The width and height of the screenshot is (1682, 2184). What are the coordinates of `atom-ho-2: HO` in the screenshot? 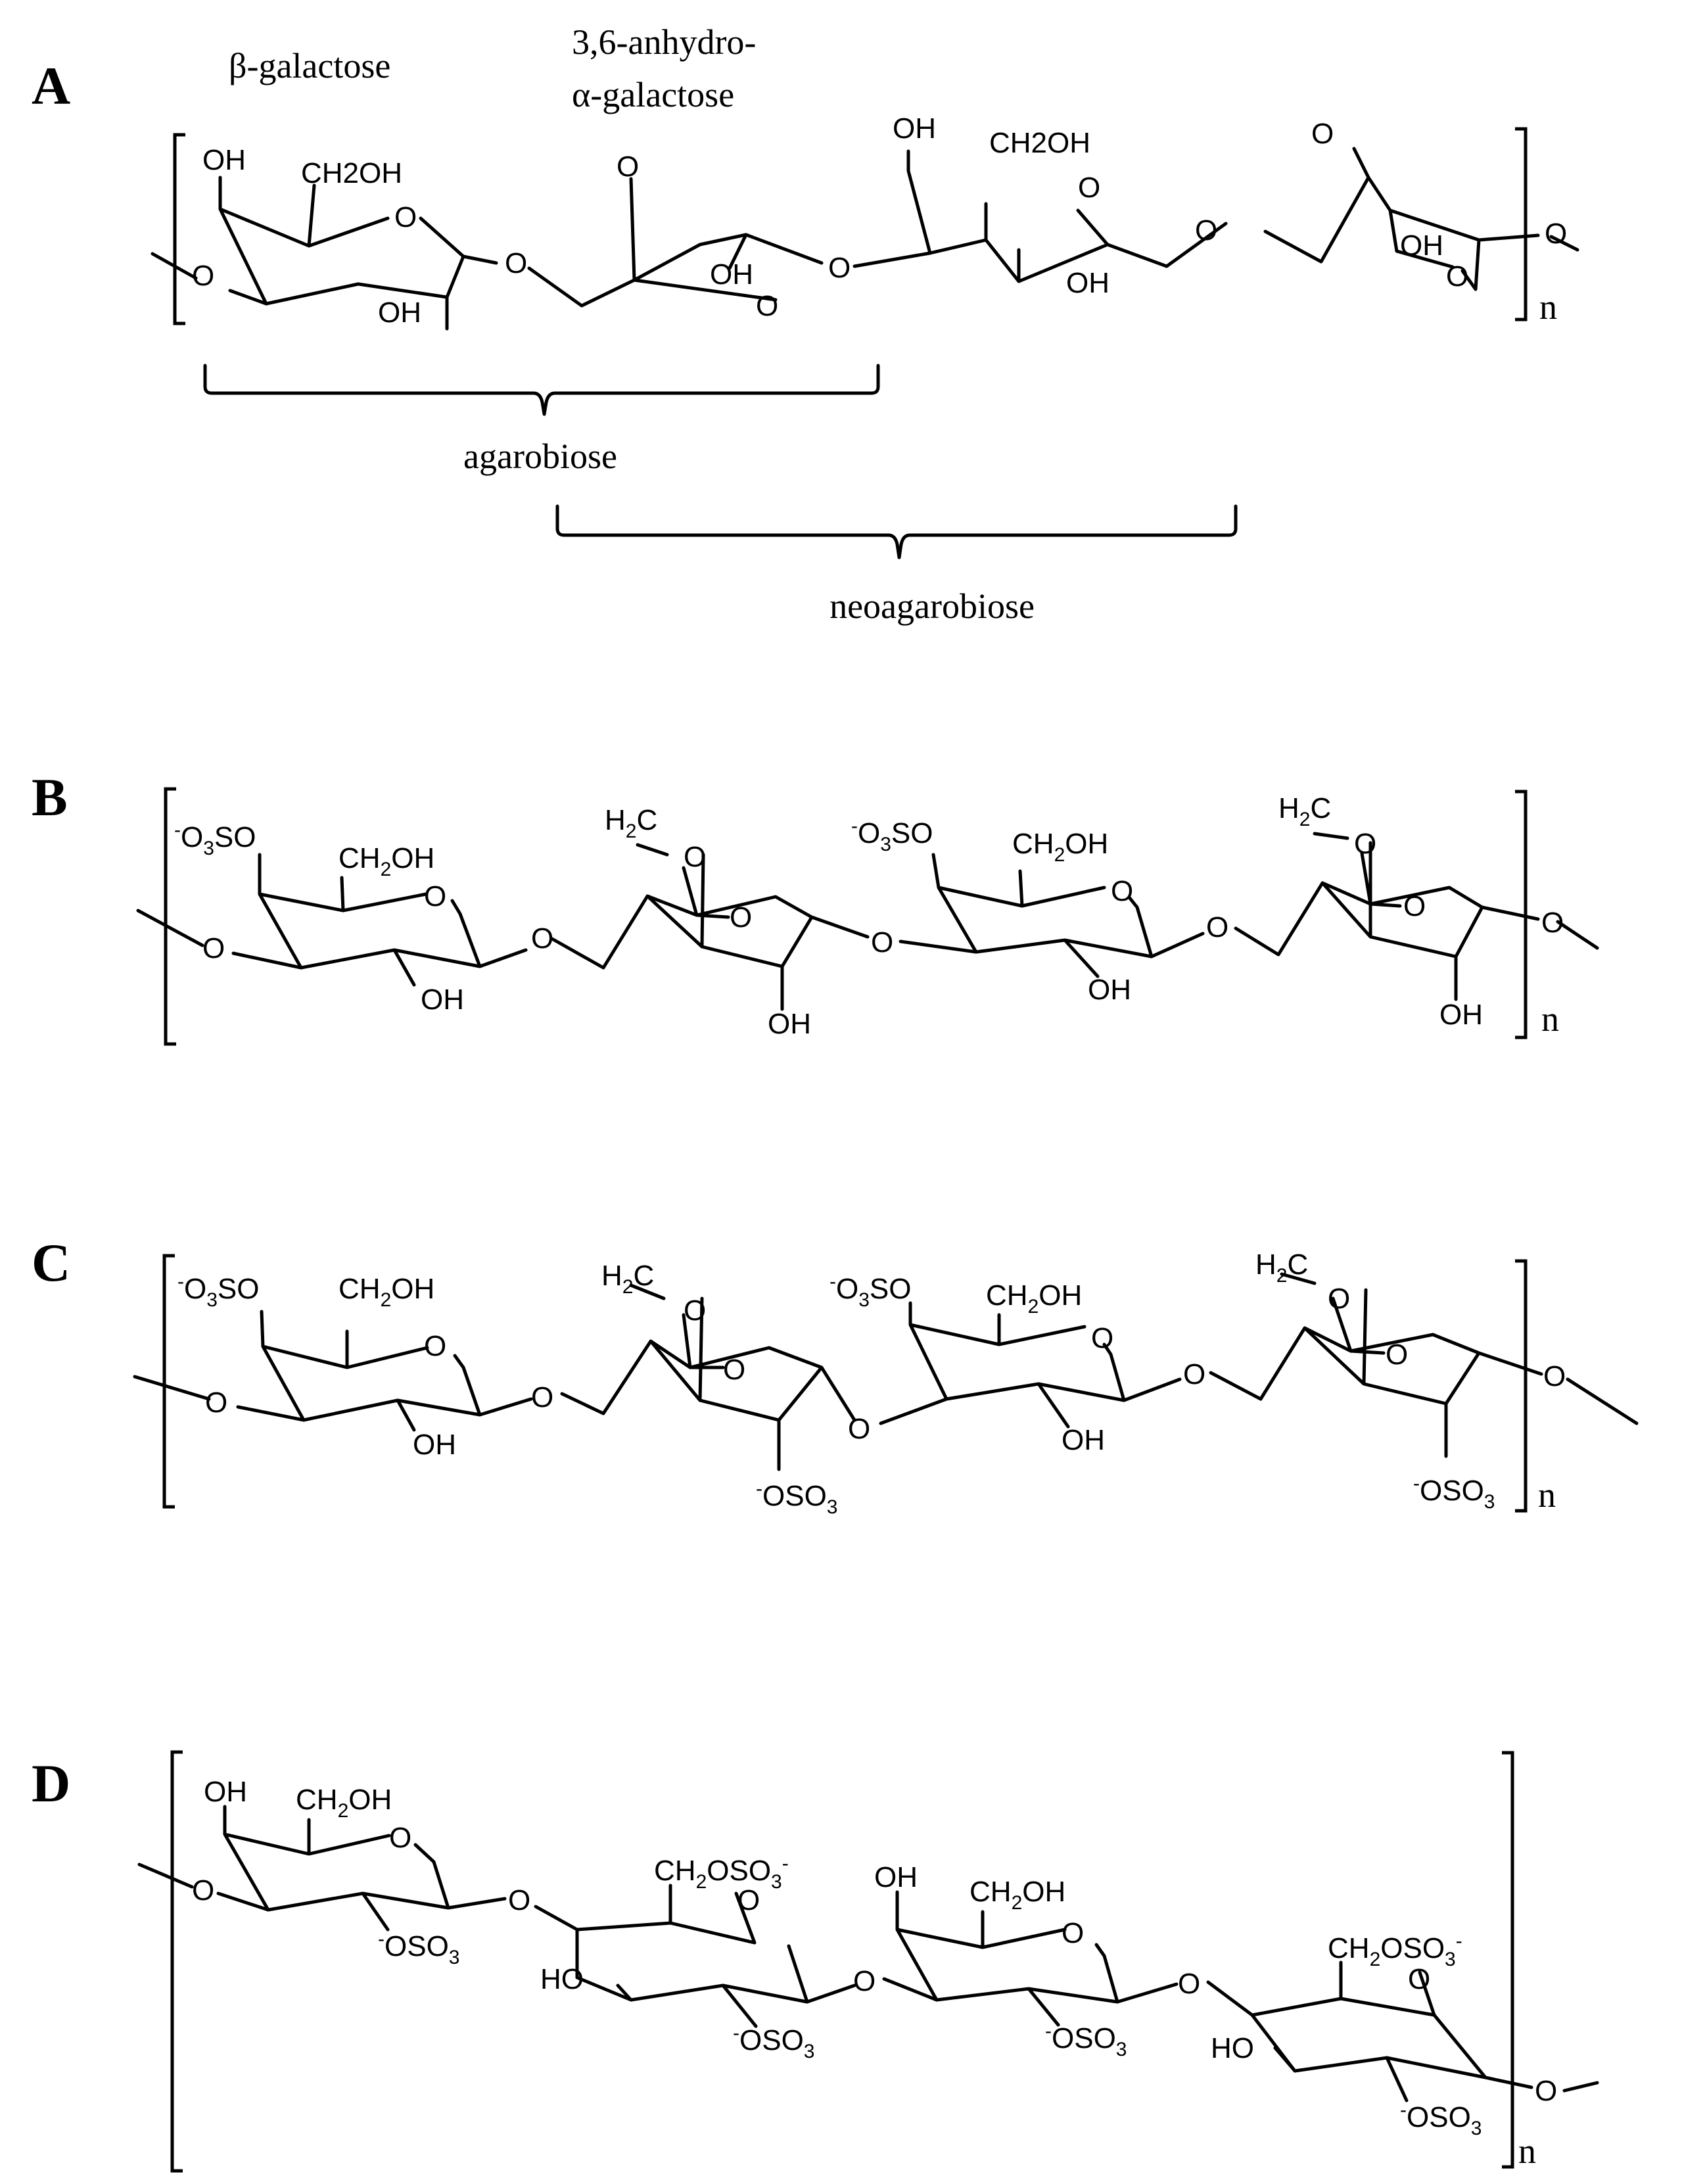 It's located at (562, 1979).